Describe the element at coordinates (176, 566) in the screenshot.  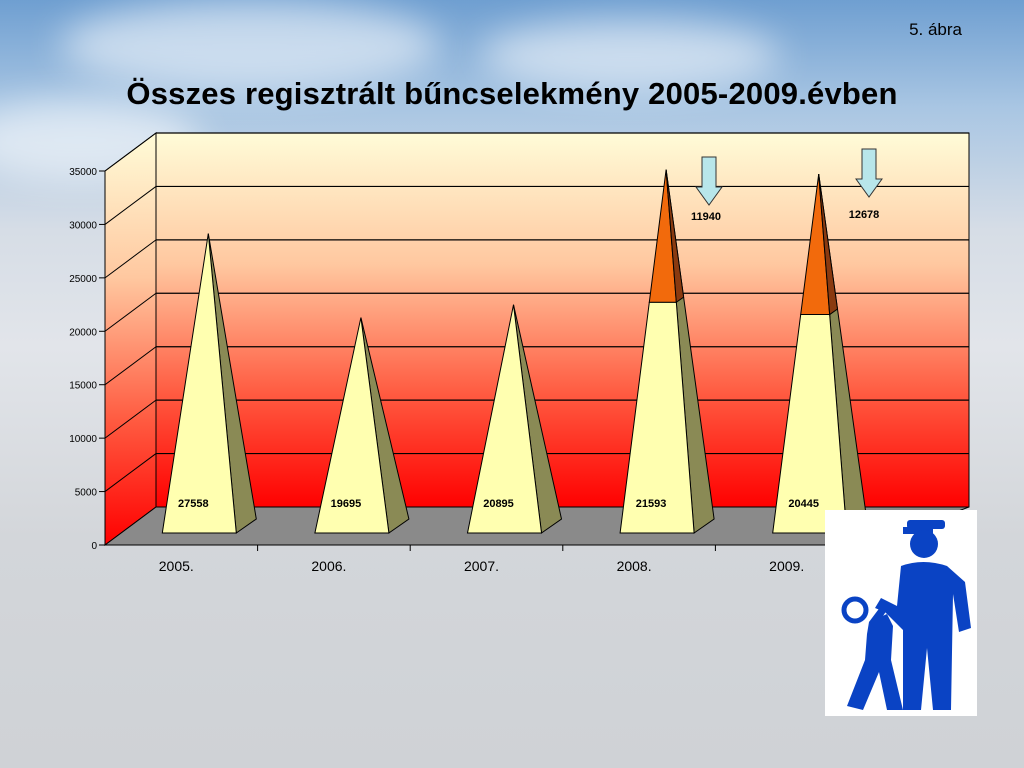
I see `x-tick-label: 2005.` at that location.